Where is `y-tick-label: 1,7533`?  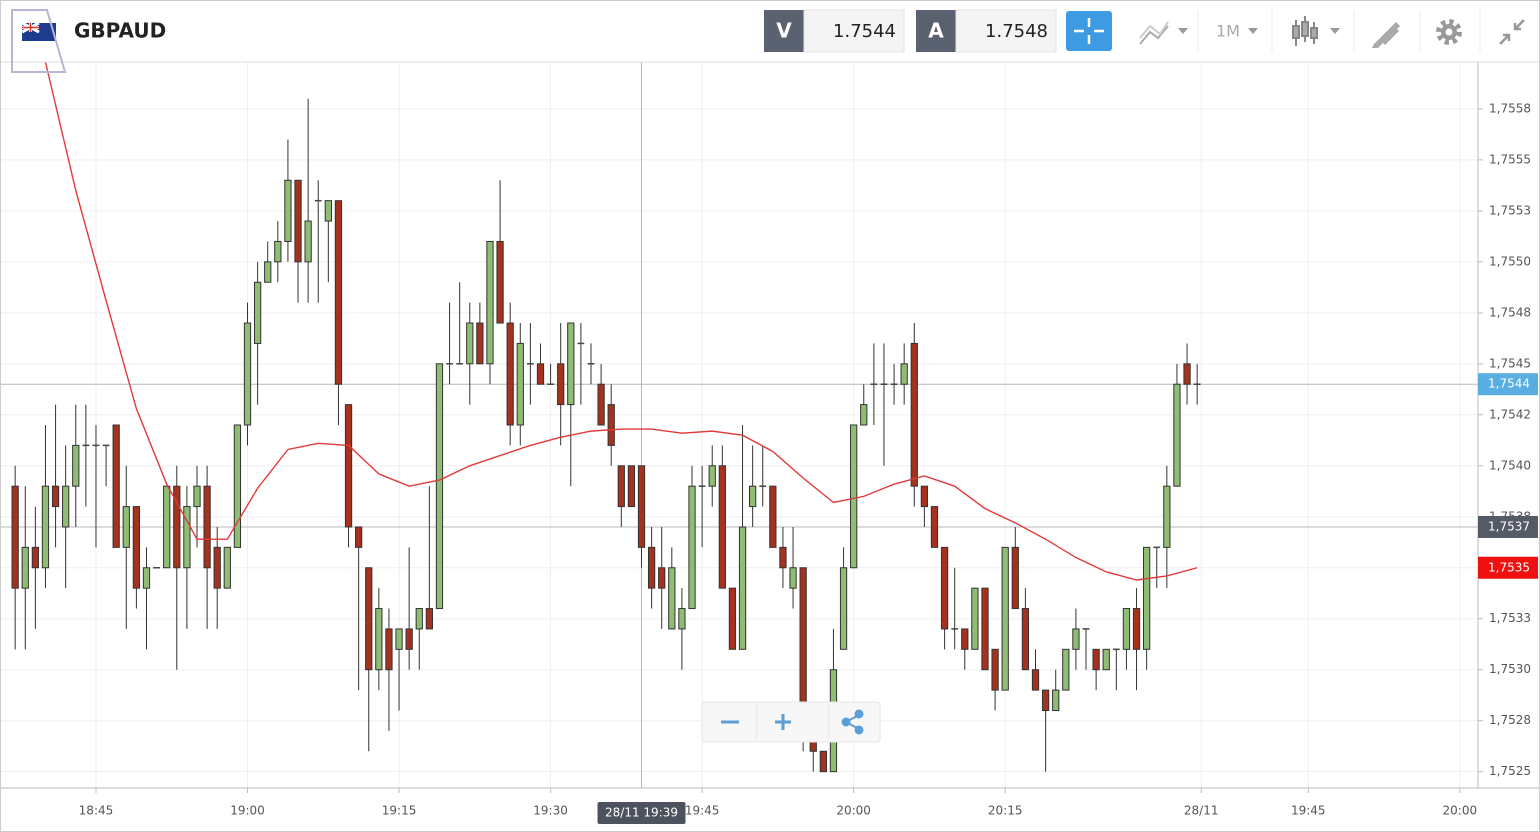 y-tick-label: 1,7533 is located at coordinates (1510, 618).